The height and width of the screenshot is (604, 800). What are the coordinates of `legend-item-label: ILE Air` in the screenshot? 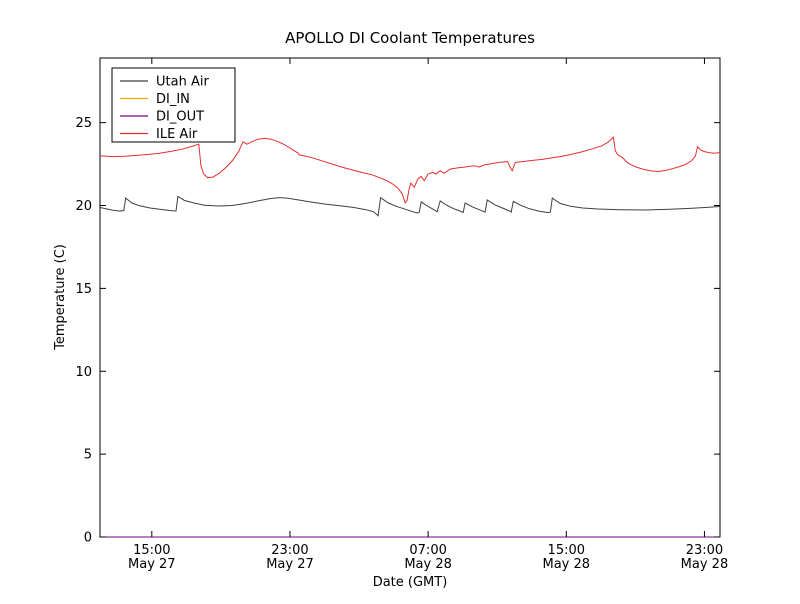 It's located at (177, 134).